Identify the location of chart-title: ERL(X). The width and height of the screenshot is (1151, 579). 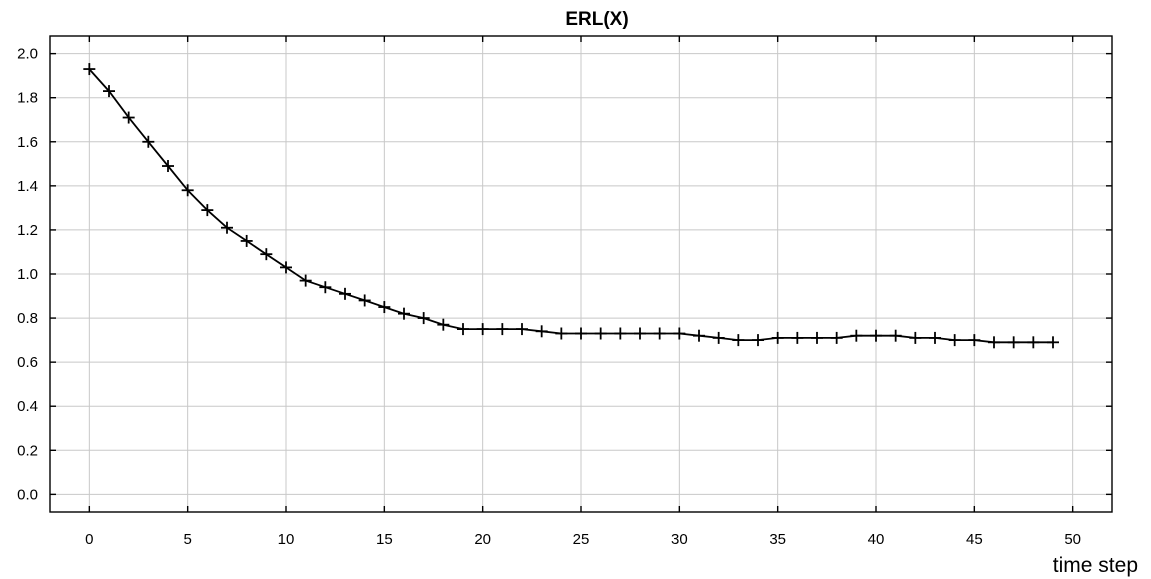
(596, 19).